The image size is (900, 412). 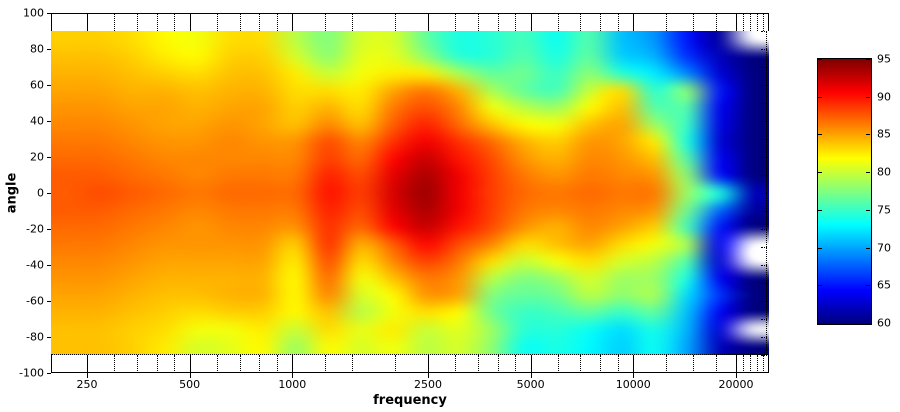 What do you see at coordinates (884, 323) in the screenshot?
I see `colorbar-tick-label: 60` at bounding box center [884, 323].